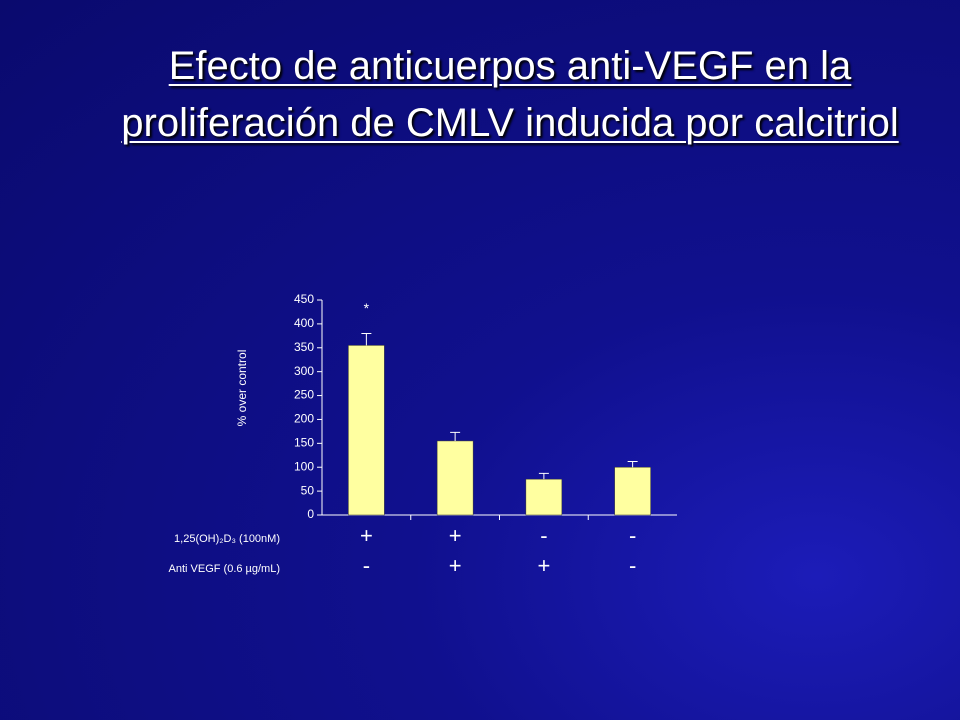  What do you see at coordinates (310, 514) in the screenshot?
I see `y-tick-label: 0` at bounding box center [310, 514].